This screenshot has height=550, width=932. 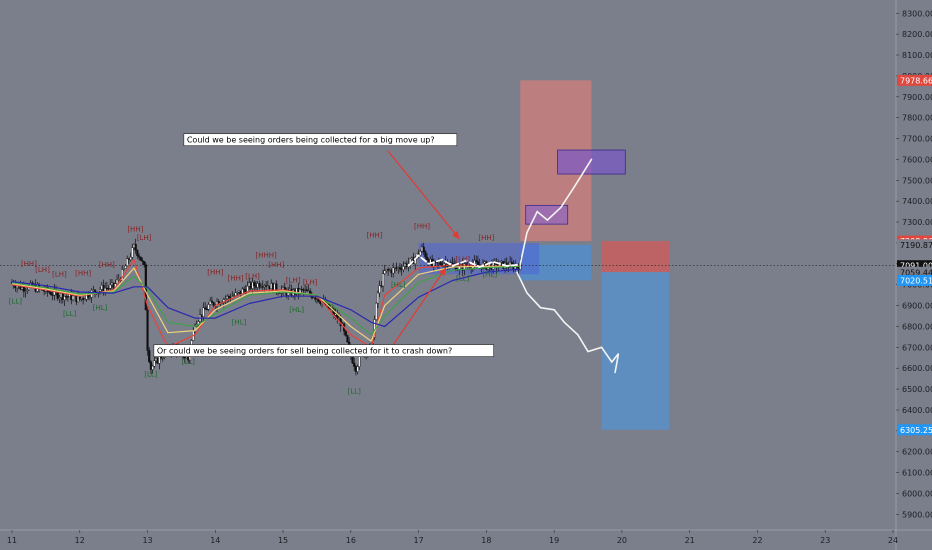 I want to click on price-tick-label: 6000.00, so click(x=917, y=494).